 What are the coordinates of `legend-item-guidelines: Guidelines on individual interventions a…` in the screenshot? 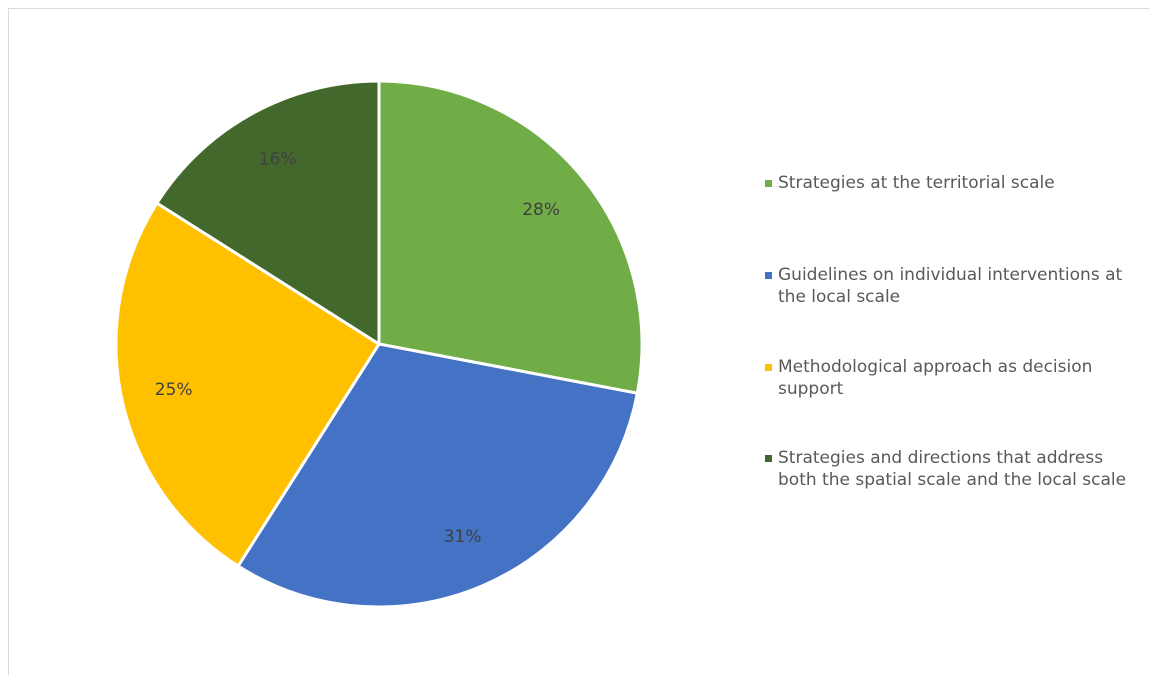 It's located at (955, 286).